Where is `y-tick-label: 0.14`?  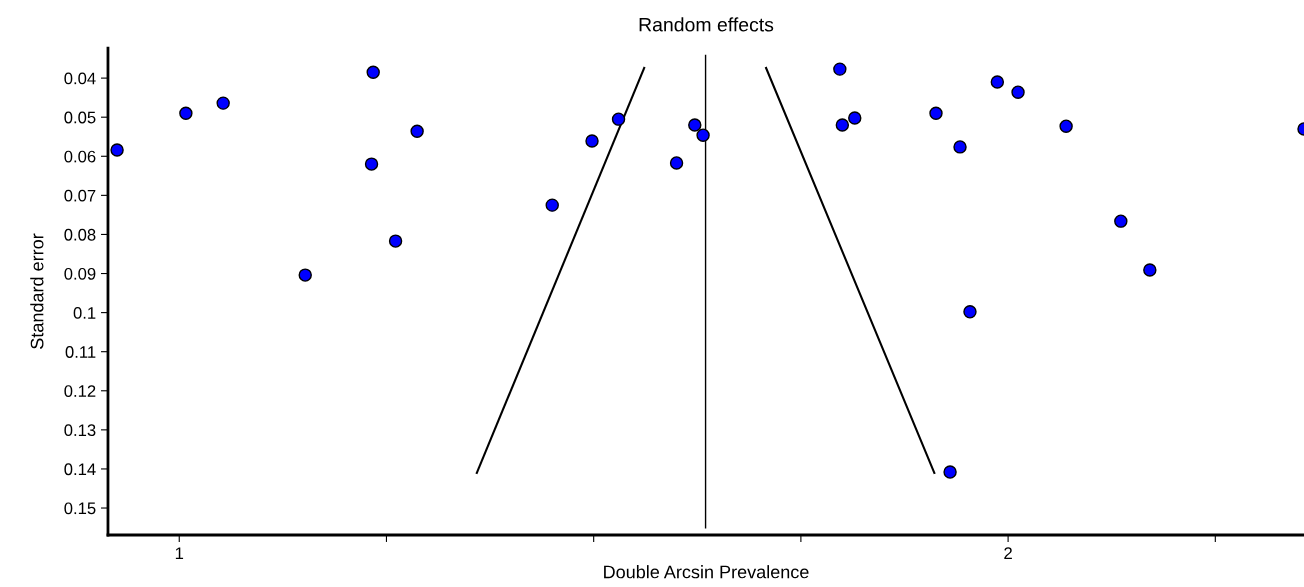
y-tick-label: 0.14 is located at coordinates (80, 469).